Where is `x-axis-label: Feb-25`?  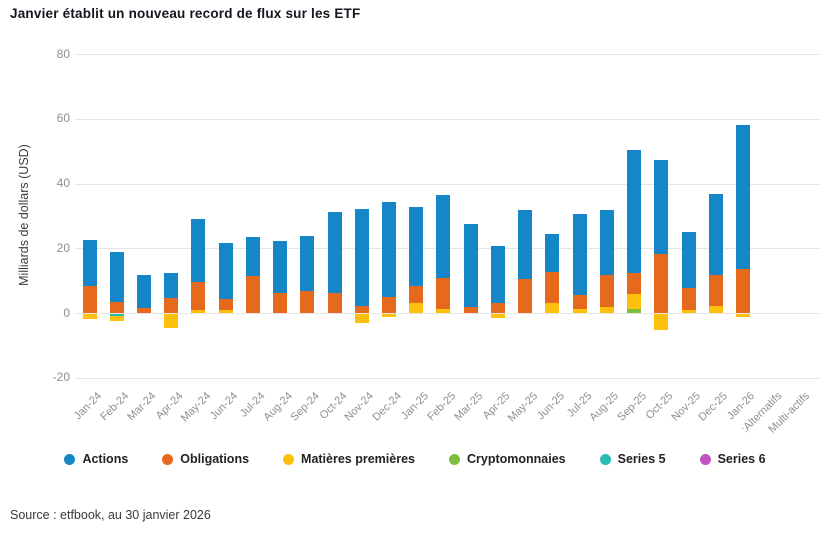
x-axis-label: Feb-25 is located at coordinates (441, 407).